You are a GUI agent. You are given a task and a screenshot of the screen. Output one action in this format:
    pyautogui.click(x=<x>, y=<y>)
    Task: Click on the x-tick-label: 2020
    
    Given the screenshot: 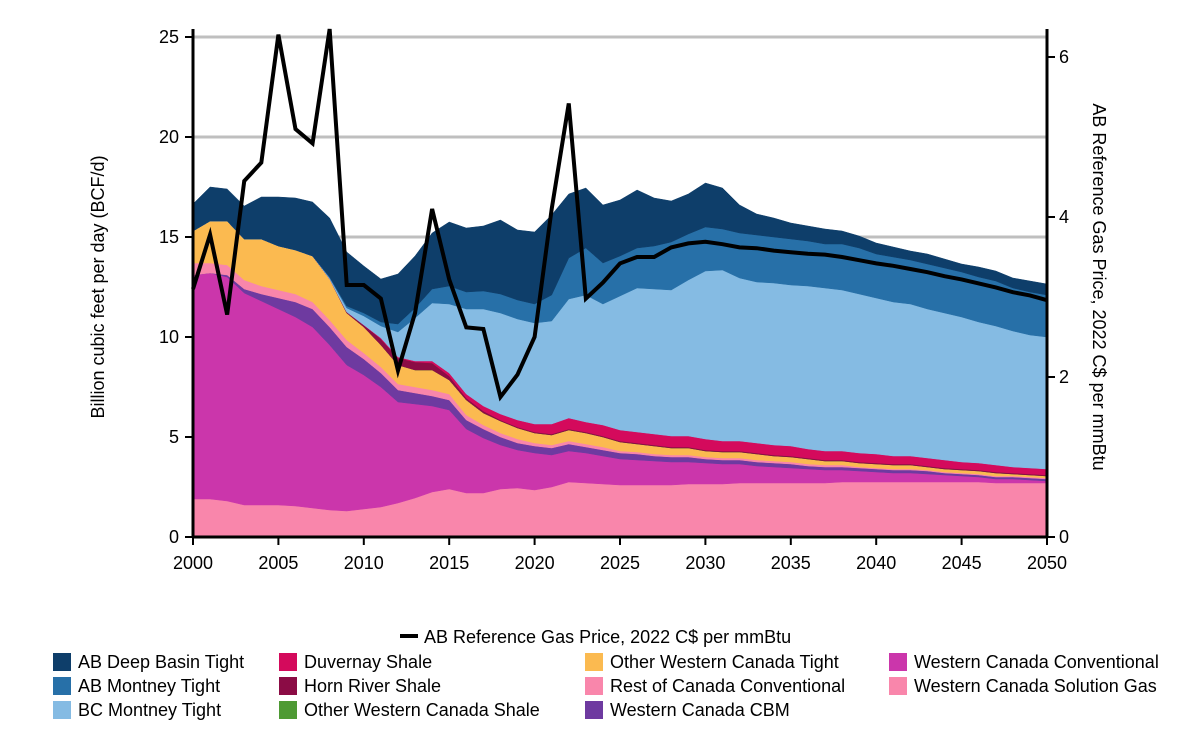 What is the action you would take?
    pyautogui.click(x=535, y=563)
    